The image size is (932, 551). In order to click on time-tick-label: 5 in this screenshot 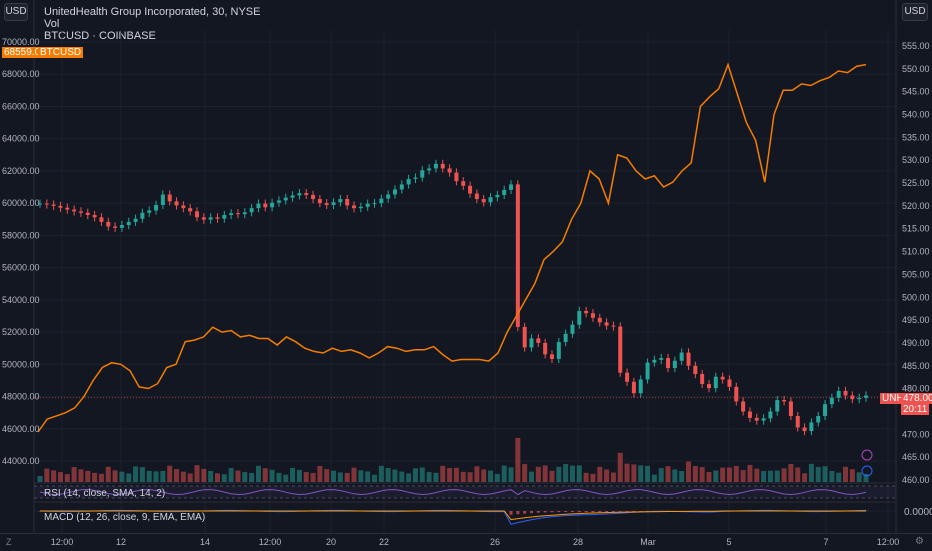, I will do `click(728, 542)`.